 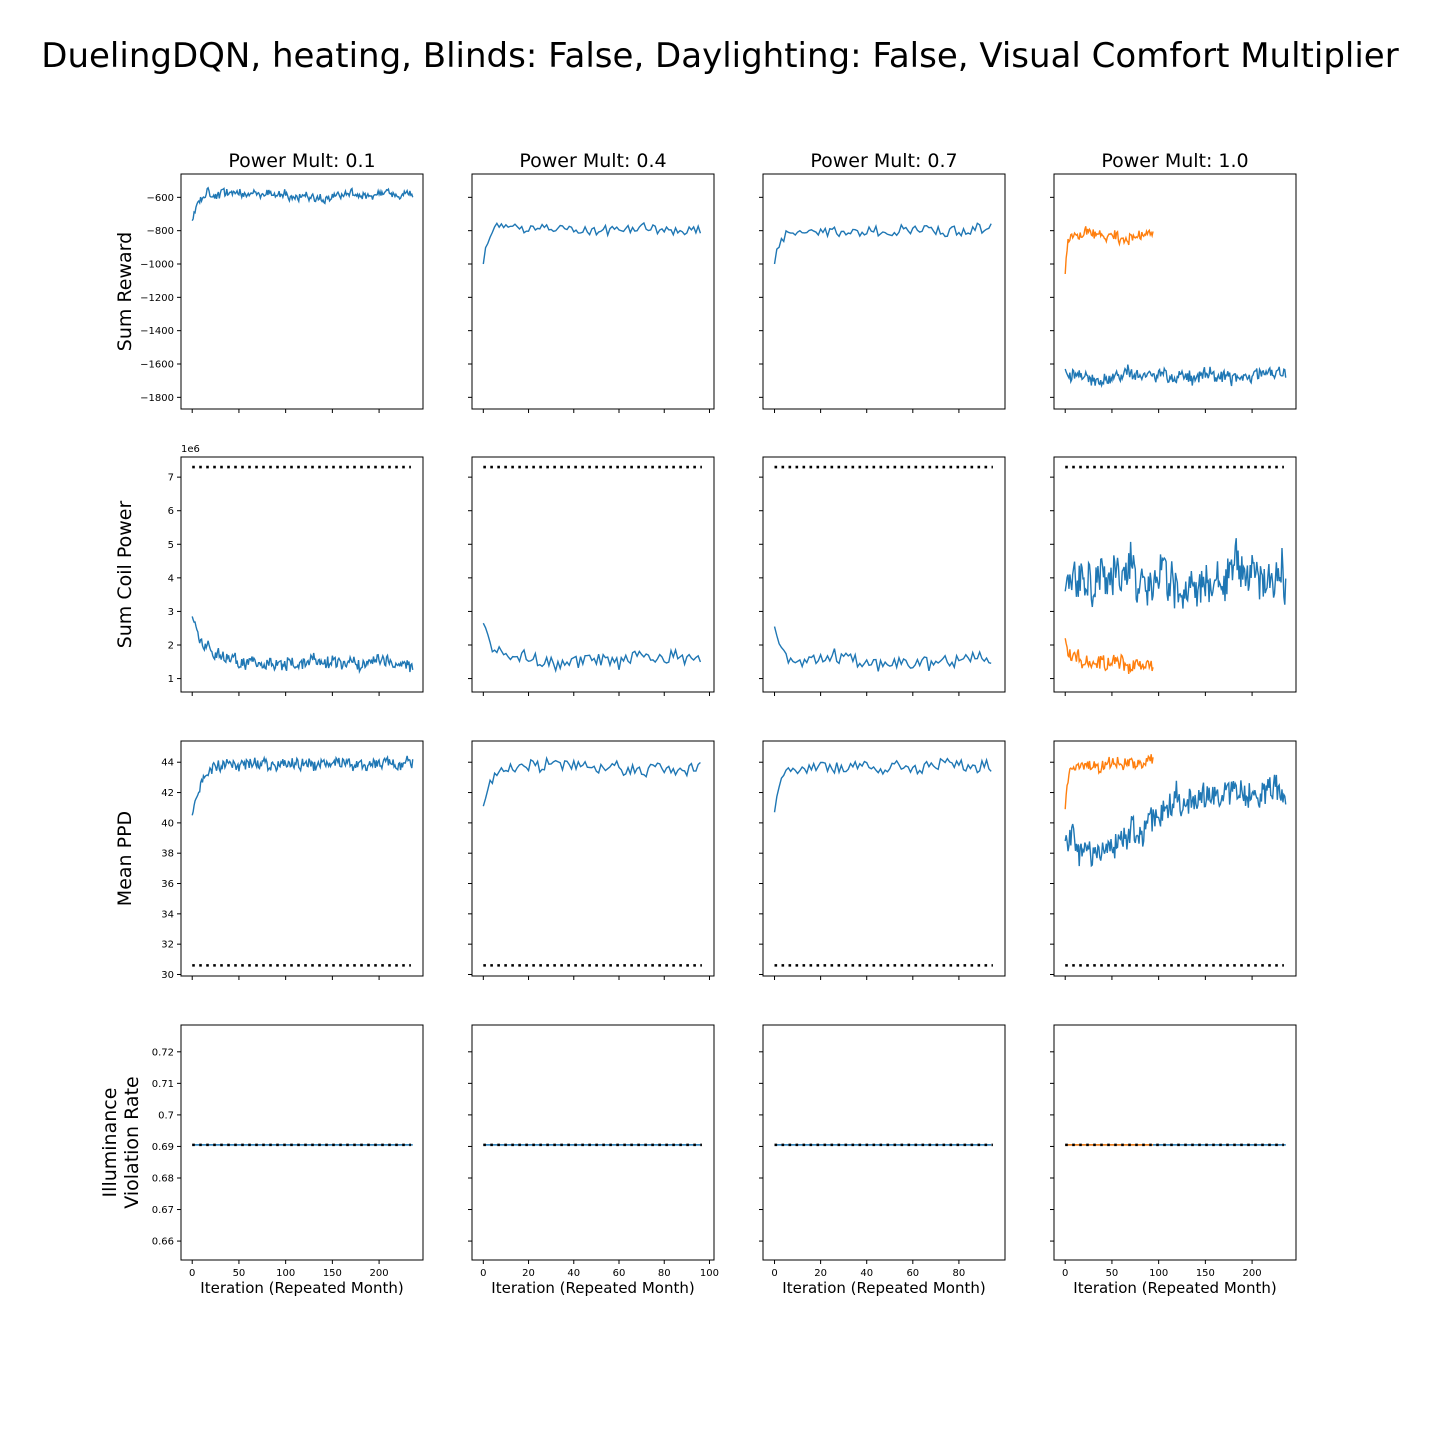 What do you see at coordinates (163, 1210) in the screenshot?
I see `y-tick-label: 0.67` at bounding box center [163, 1210].